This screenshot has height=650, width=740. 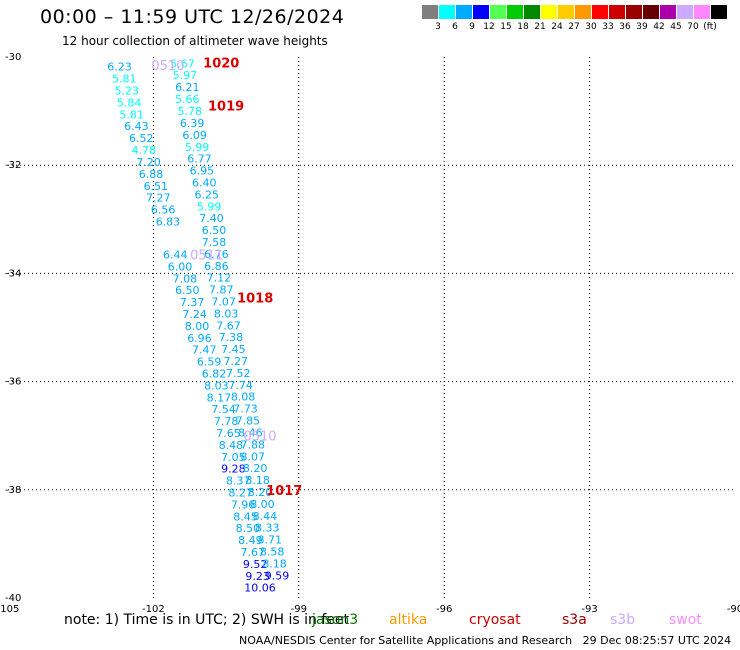 I want to click on lat-tick-label: -38, so click(x=13, y=490).